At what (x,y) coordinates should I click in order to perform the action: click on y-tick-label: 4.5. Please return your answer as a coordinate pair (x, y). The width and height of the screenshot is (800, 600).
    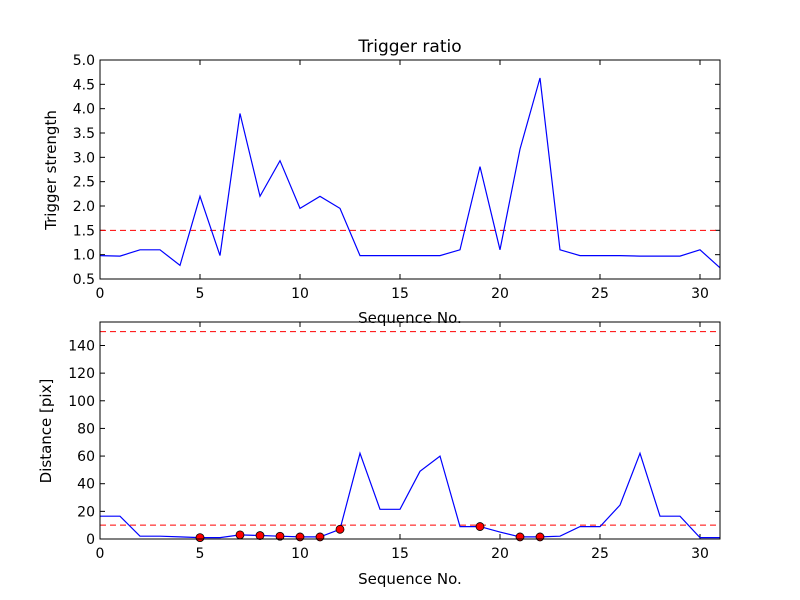
    Looking at the image, I should click on (84, 85).